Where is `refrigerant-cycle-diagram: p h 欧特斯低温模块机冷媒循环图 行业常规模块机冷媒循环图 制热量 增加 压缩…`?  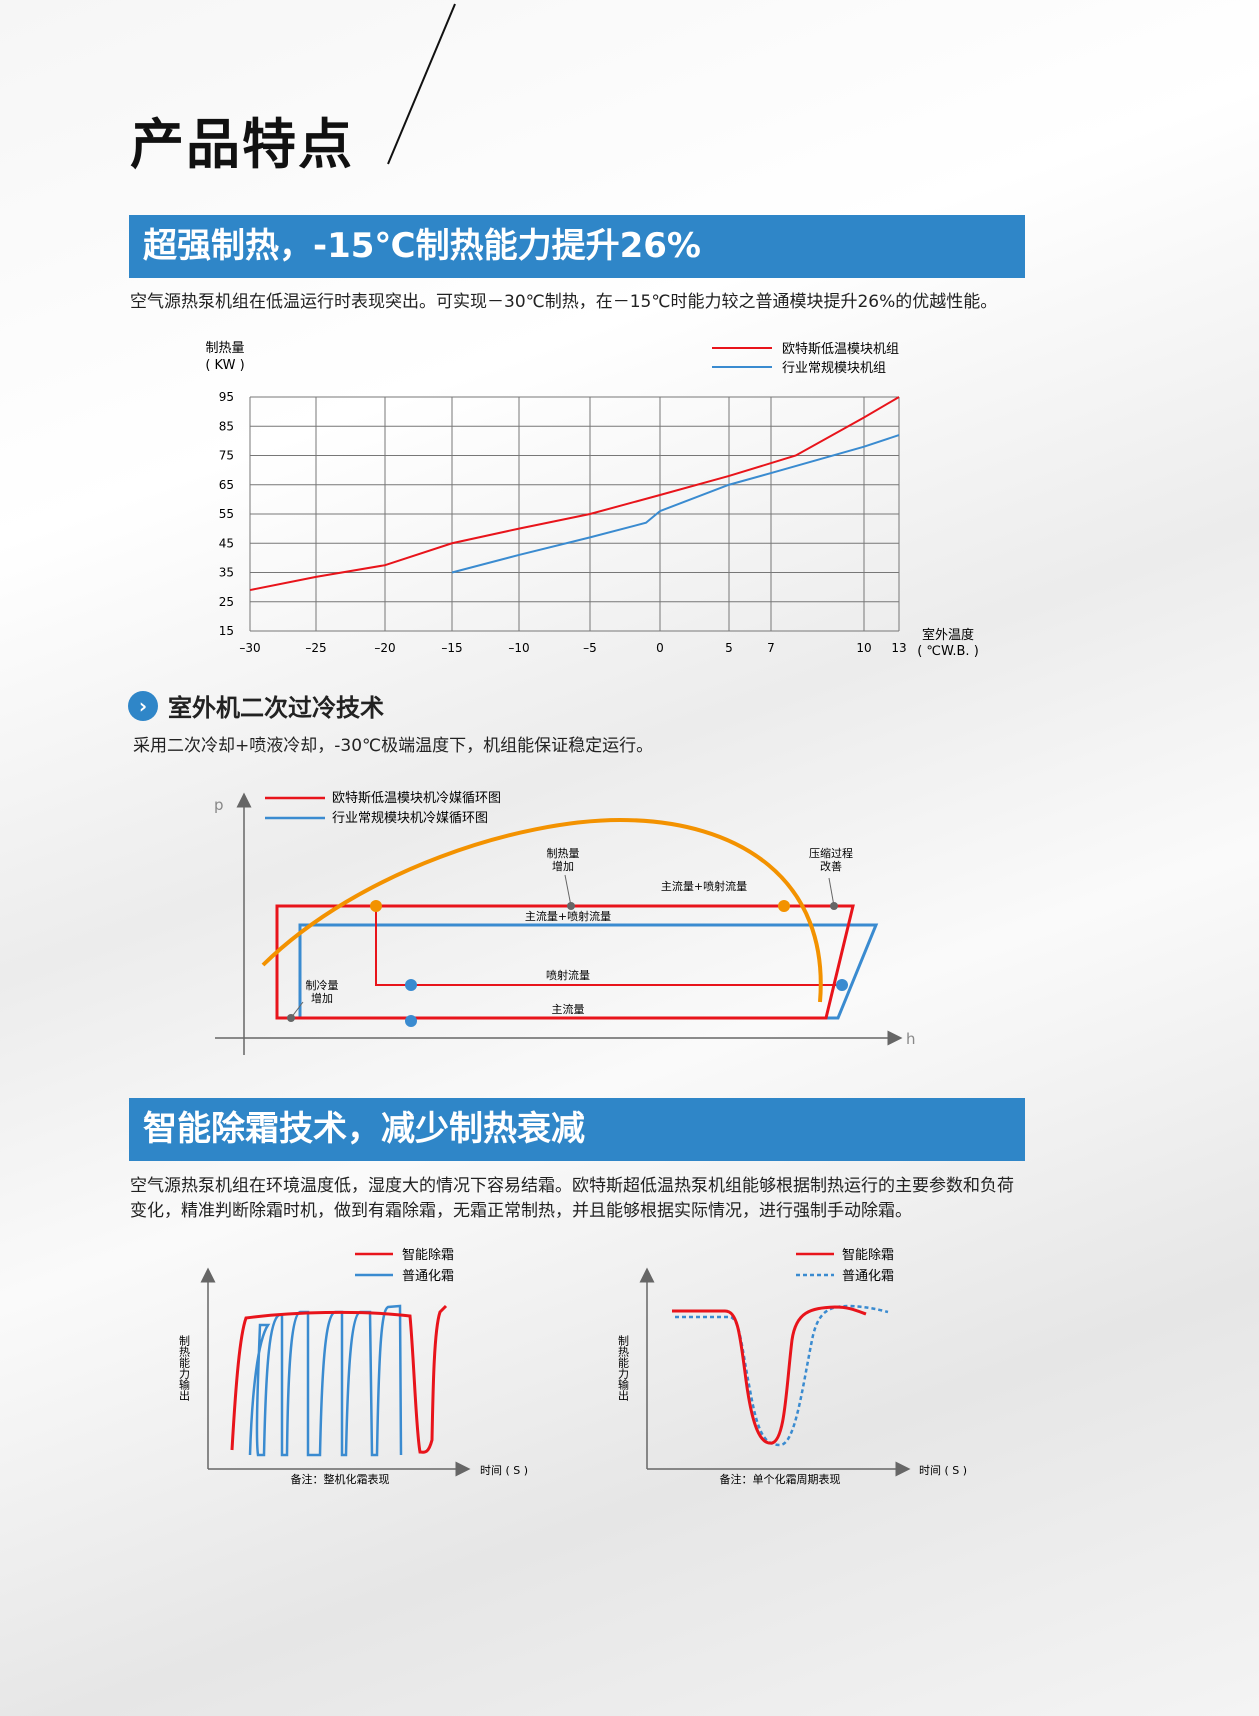 refrigerant-cycle-diagram: p h 欧特斯低温模块机冷媒循环图 行业常规模块机冷媒循环图 制热量 增加 压缩… is located at coordinates (565, 923).